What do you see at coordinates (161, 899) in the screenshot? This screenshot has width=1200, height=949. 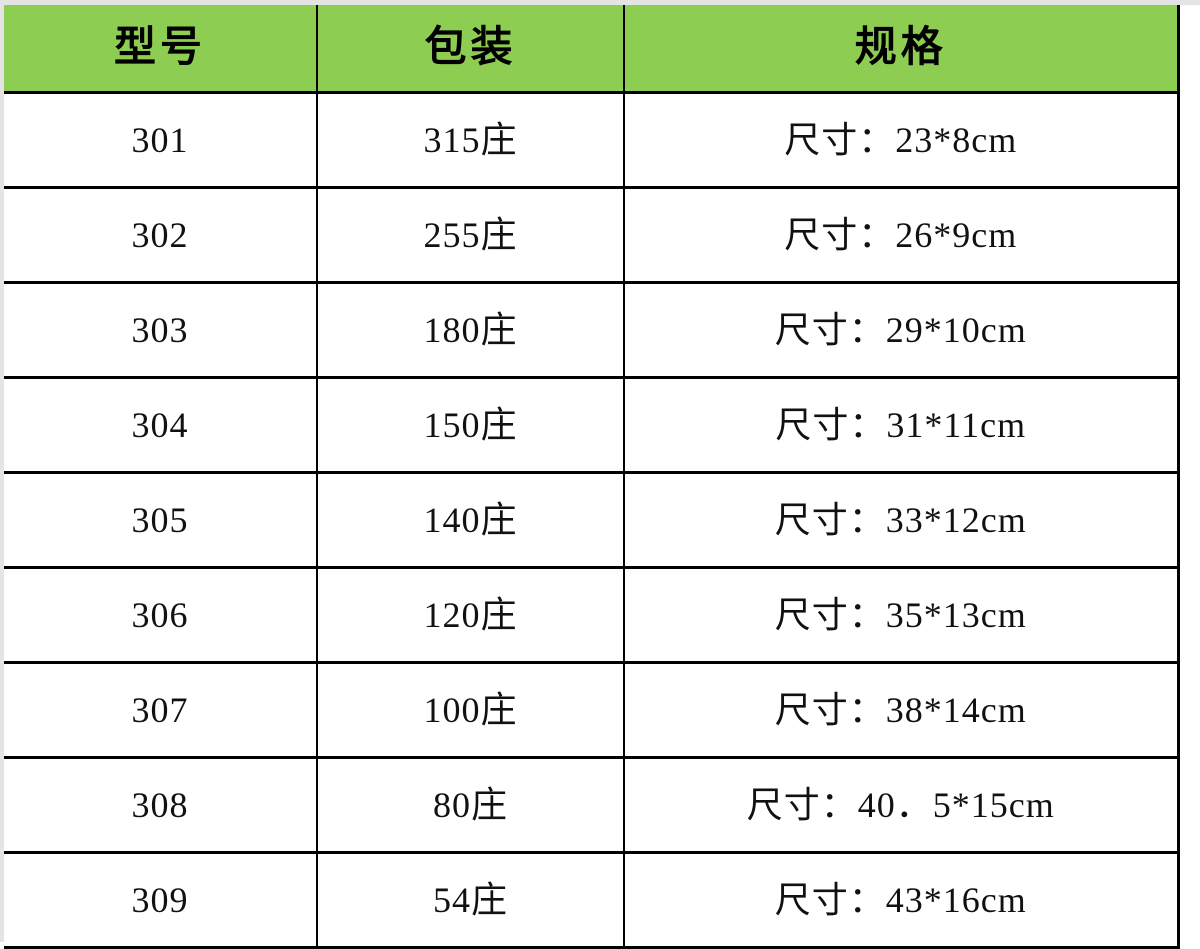 I see `cell-model: 309` at bounding box center [161, 899].